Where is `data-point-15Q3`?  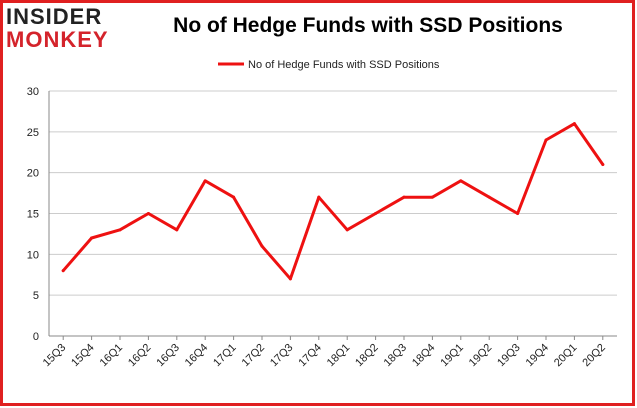 data-point-15Q3 is located at coordinates (63, 271).